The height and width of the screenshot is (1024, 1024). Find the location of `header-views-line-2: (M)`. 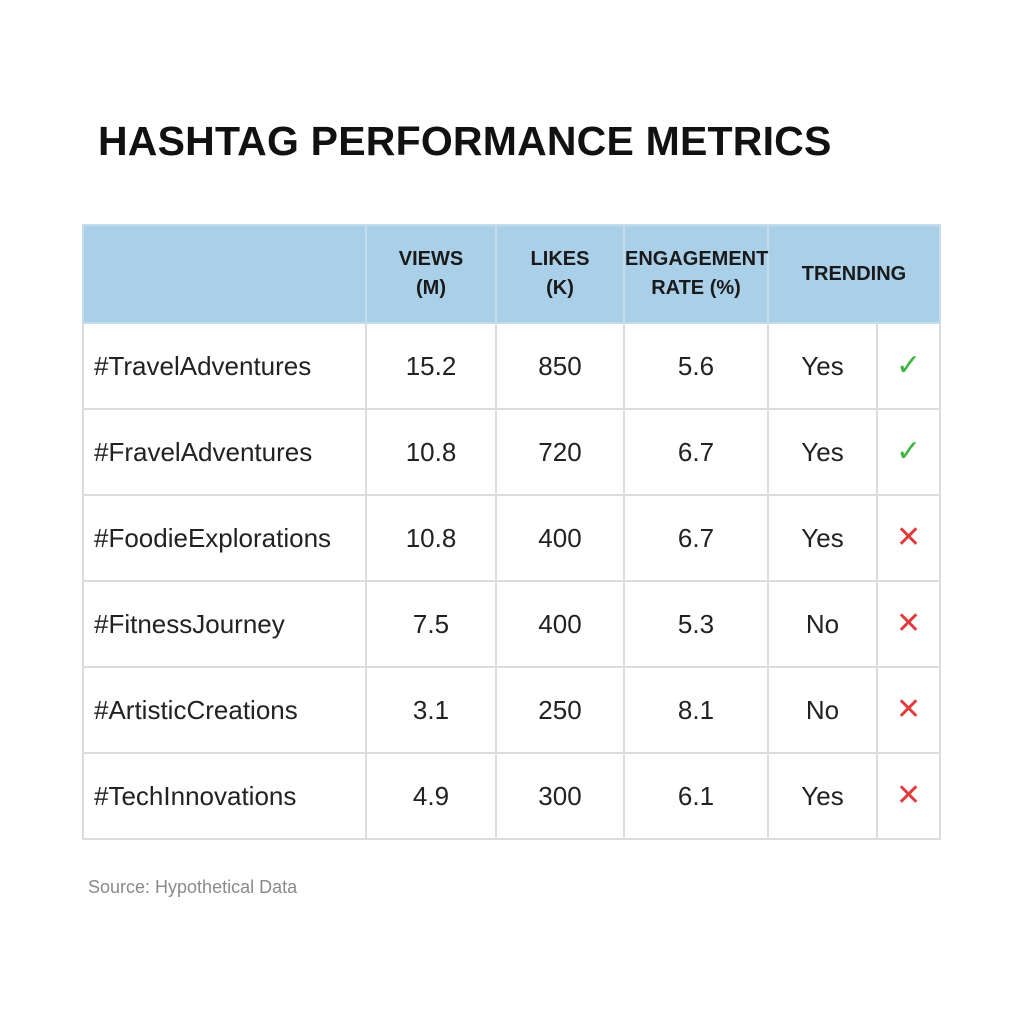

header-views-line-2: (M) is located at coordinates (431, 288).